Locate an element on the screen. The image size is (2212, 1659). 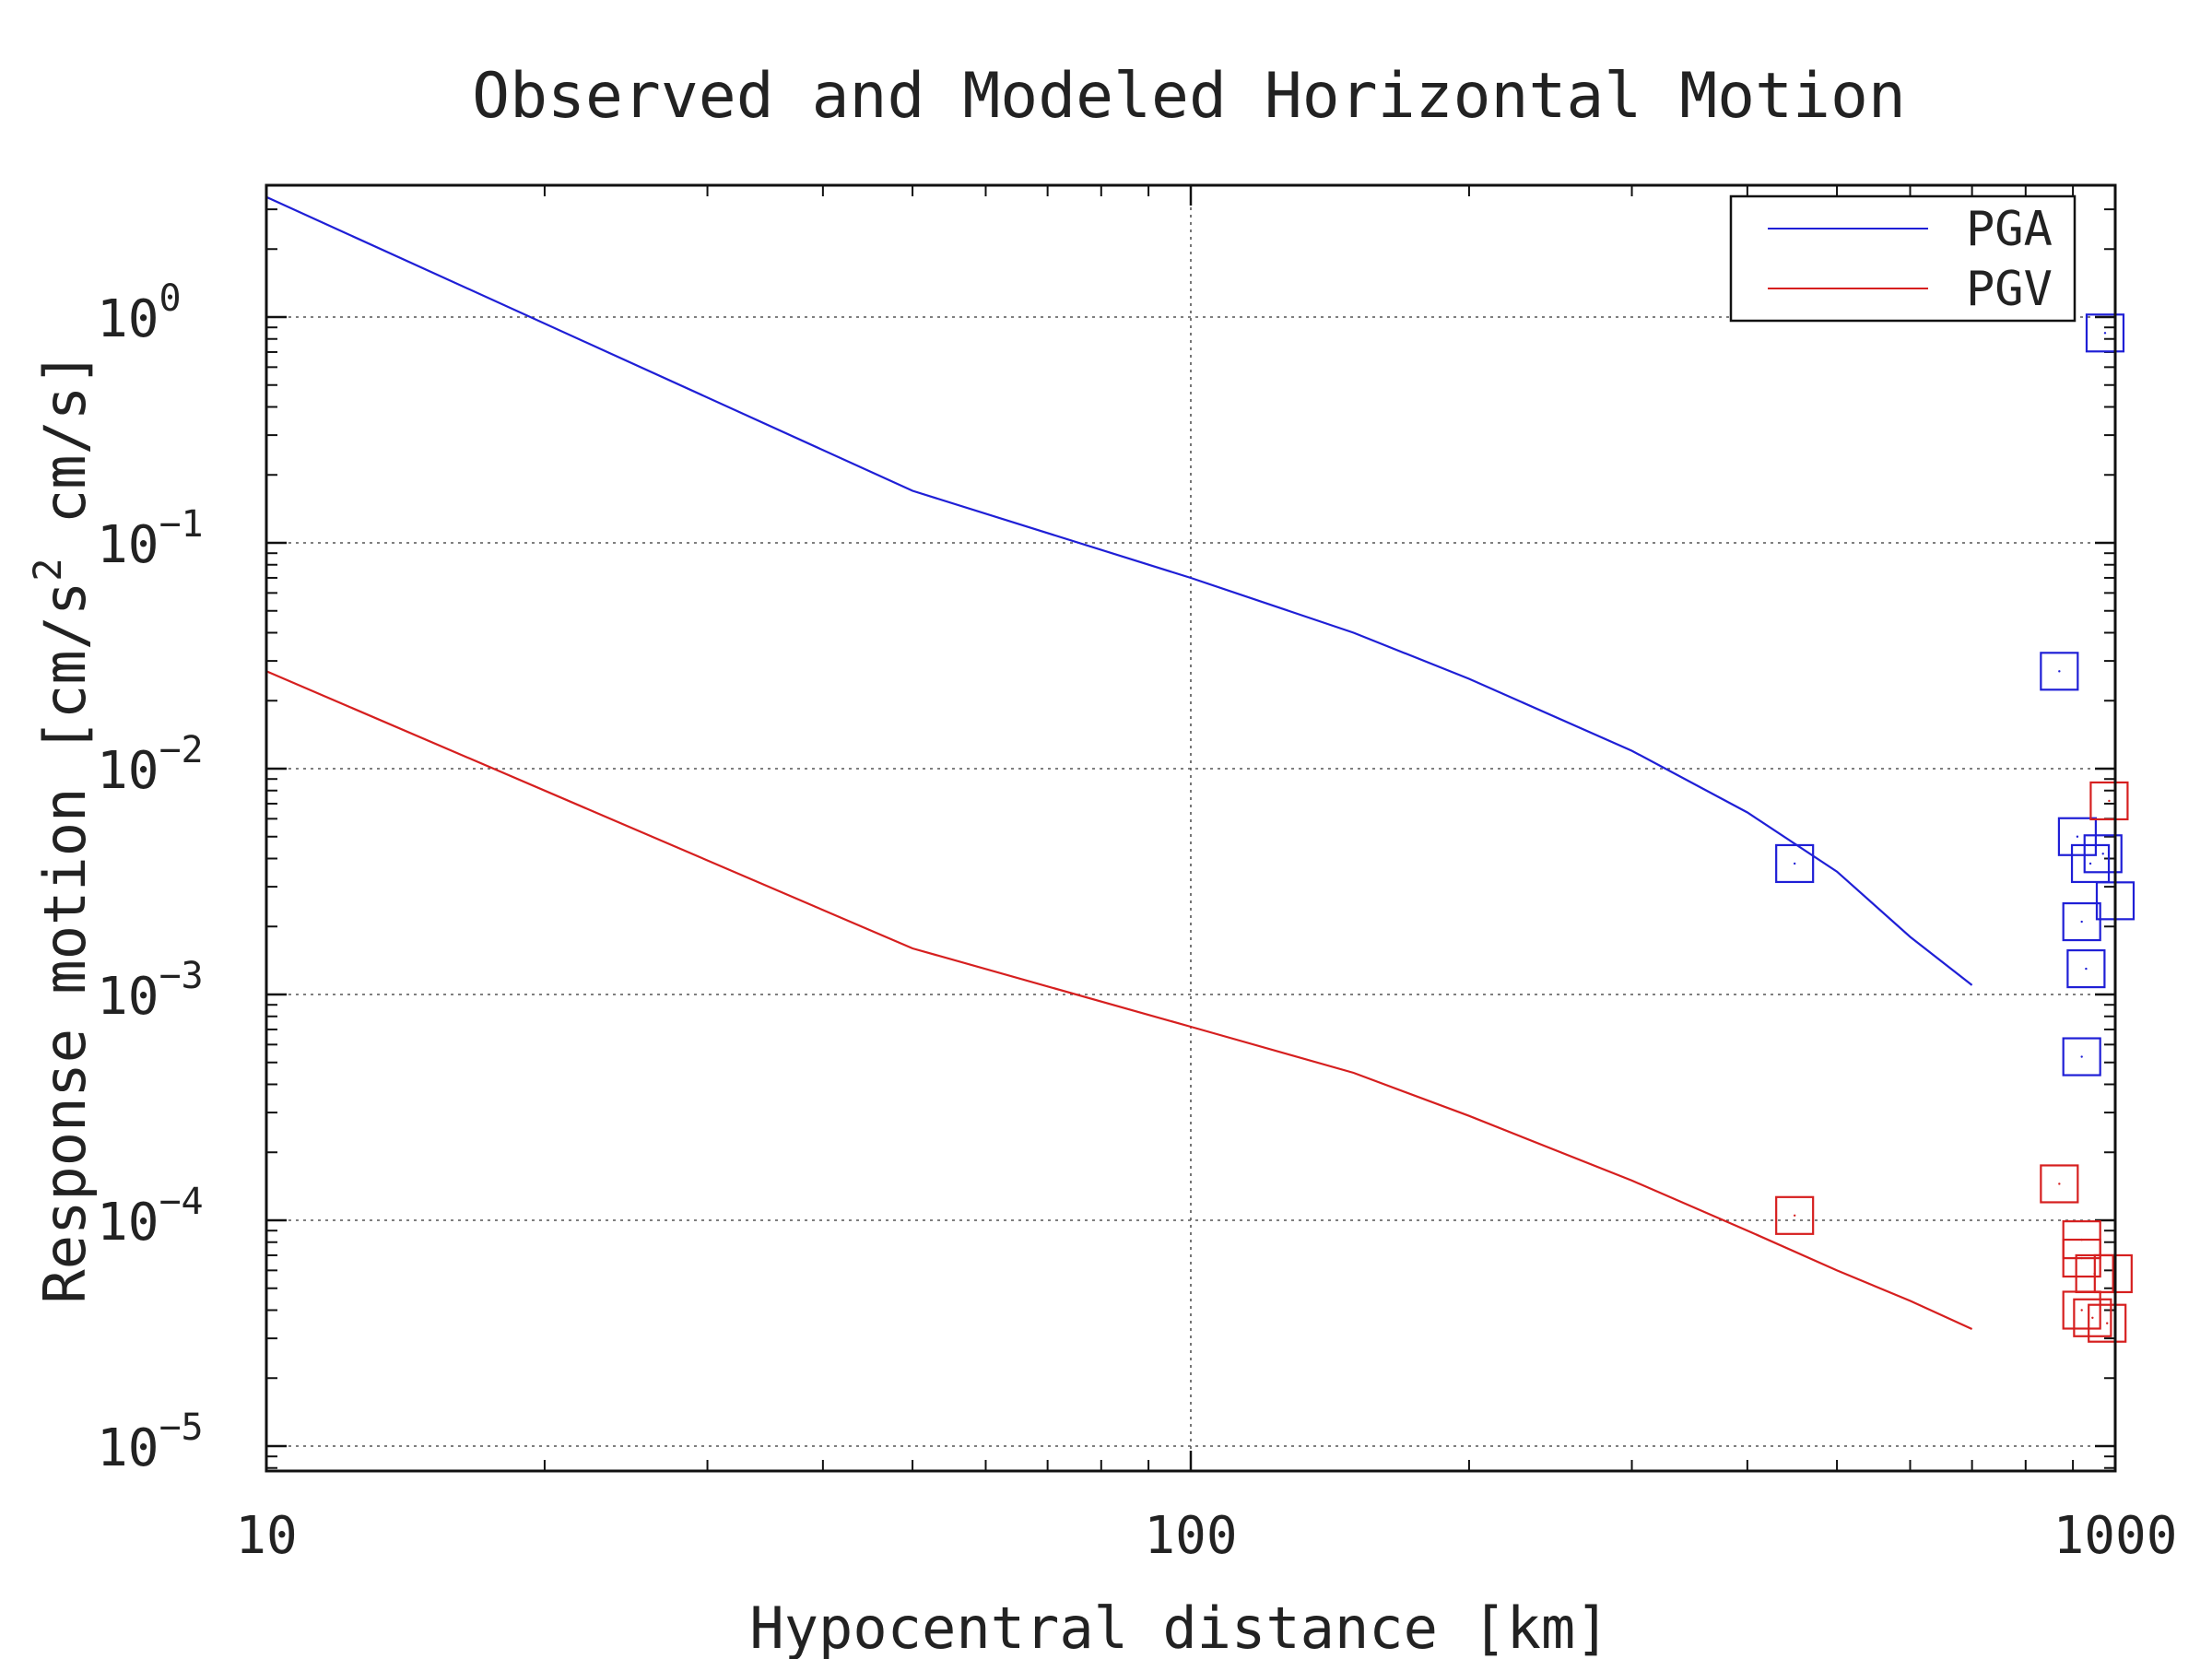
legend: PGA PGV is located at coordinates (1903, 258).